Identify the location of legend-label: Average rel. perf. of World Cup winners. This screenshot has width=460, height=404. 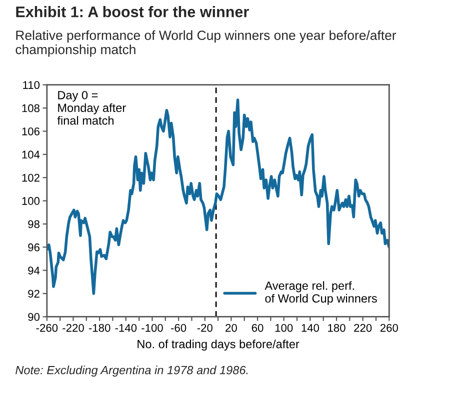
(320, 293).